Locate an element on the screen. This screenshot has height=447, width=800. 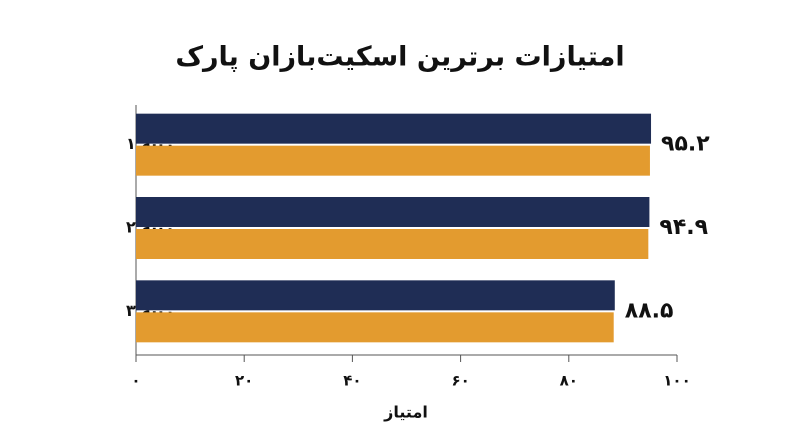
value-label: ۹۵.۲ is located at coordinates (685, 144).